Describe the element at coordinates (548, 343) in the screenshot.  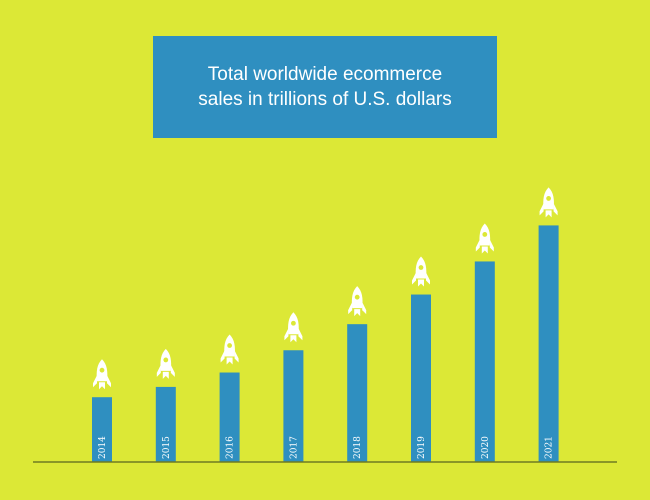
I see `bar-2021` at that location.